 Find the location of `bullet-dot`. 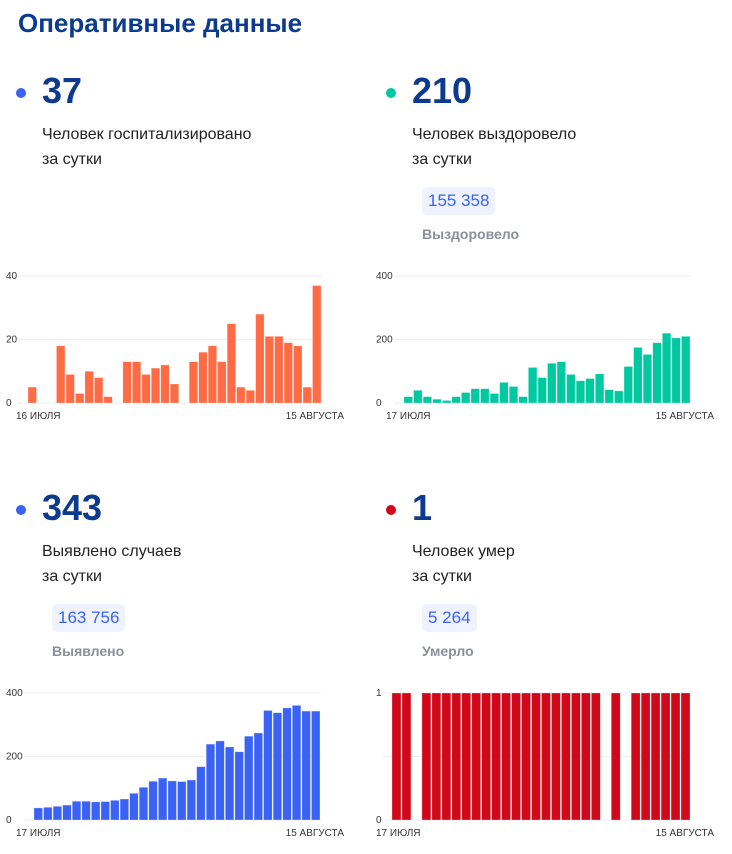

bullet-dot is located at coordinates (391, 510).